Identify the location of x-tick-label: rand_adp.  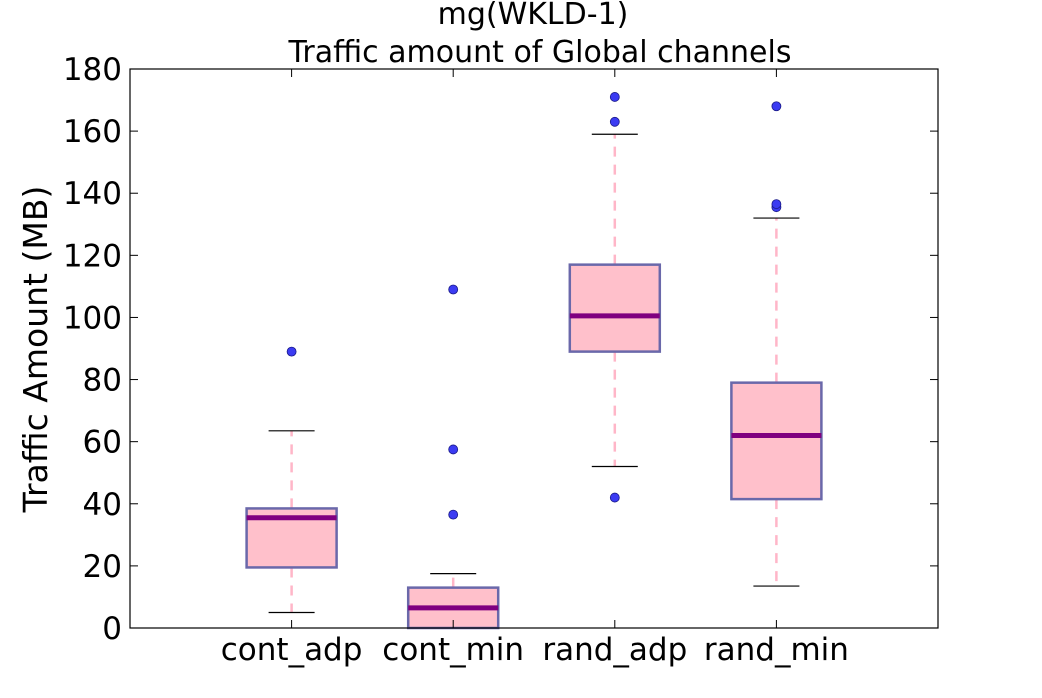
(614, 650).